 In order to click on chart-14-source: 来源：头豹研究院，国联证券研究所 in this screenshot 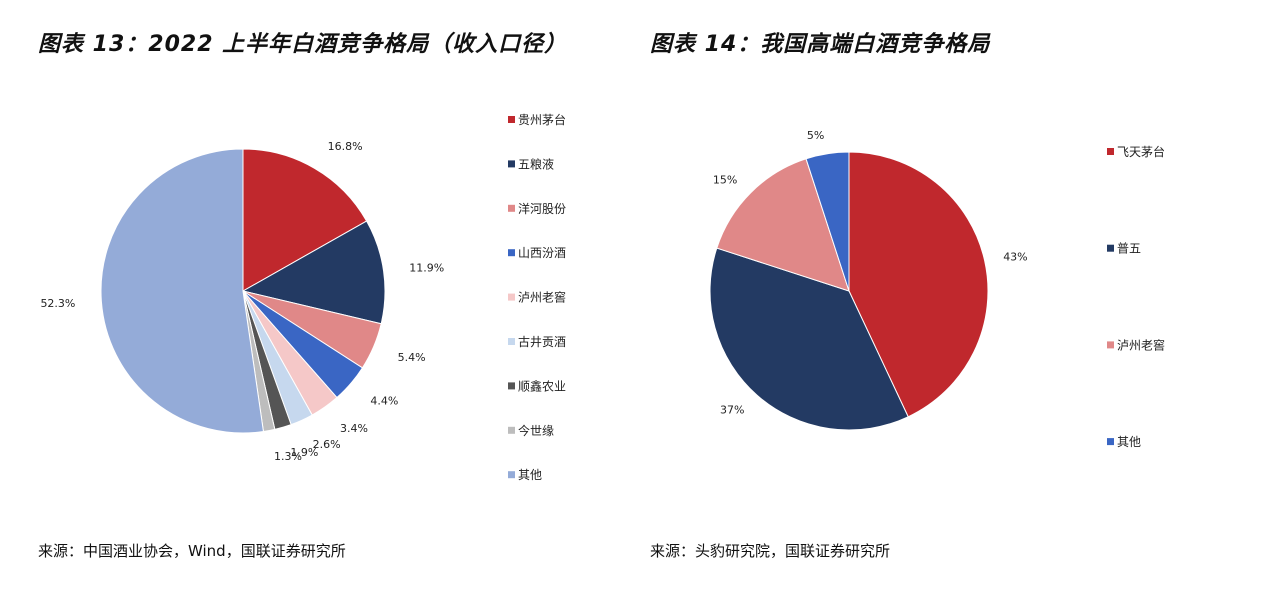, I will do `click(770, 551)`.